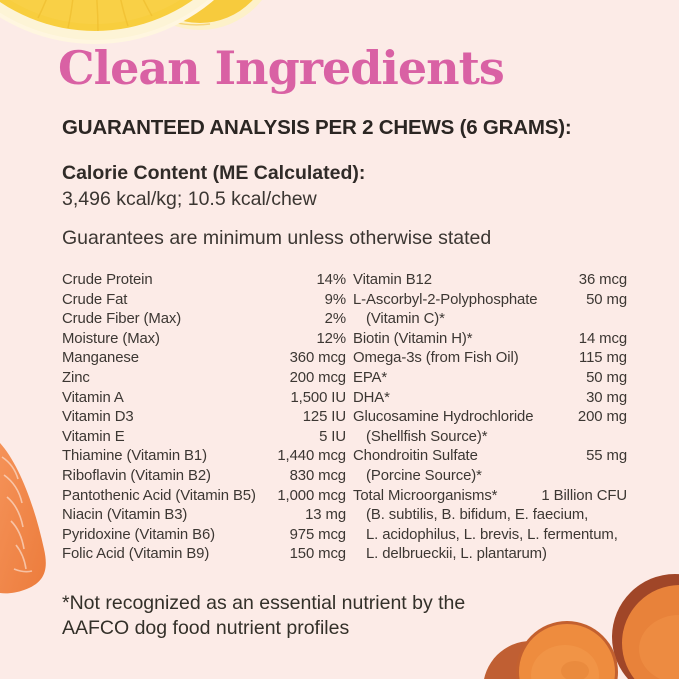 This screenshot has height=679, width=679. What do you see at coordinates (456, 554) in the screenshot?
I see `nutrient-label: L. delbrueckii, L. plantarum)` at bounding box center [456, 554].